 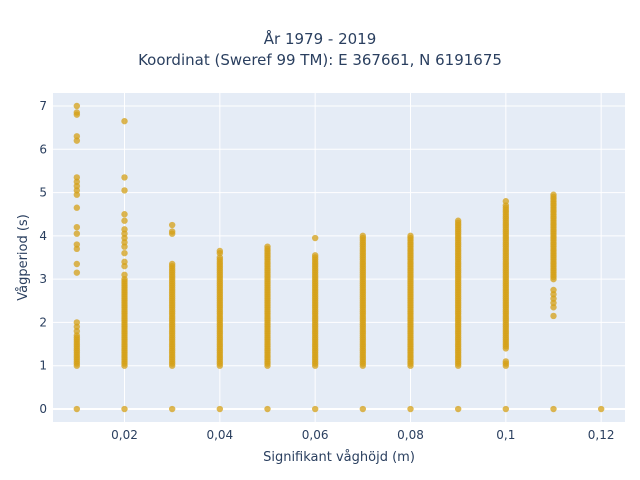 What do you see at coordinates (124, 435) in the screenshot?
I see `x-tick-label: 0,02` at bounding box center [124, 435].